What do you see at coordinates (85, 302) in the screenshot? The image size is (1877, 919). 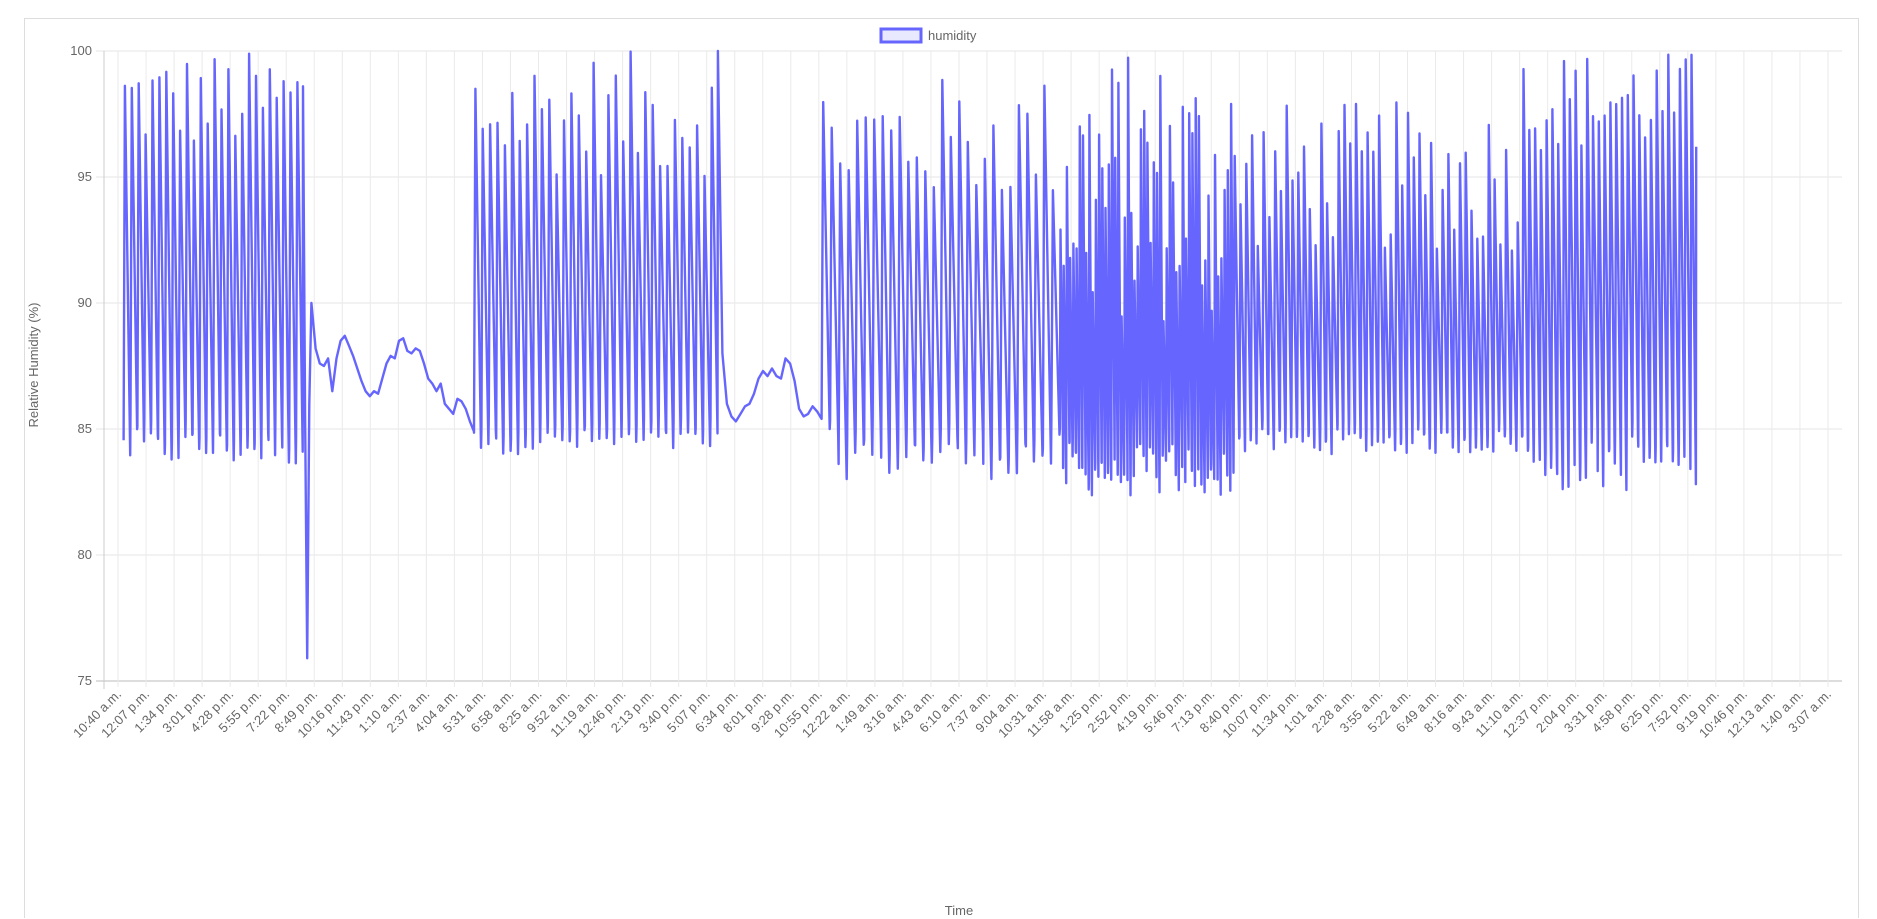 I see `y-tick-label: 90` at bounding box center [85, 302].